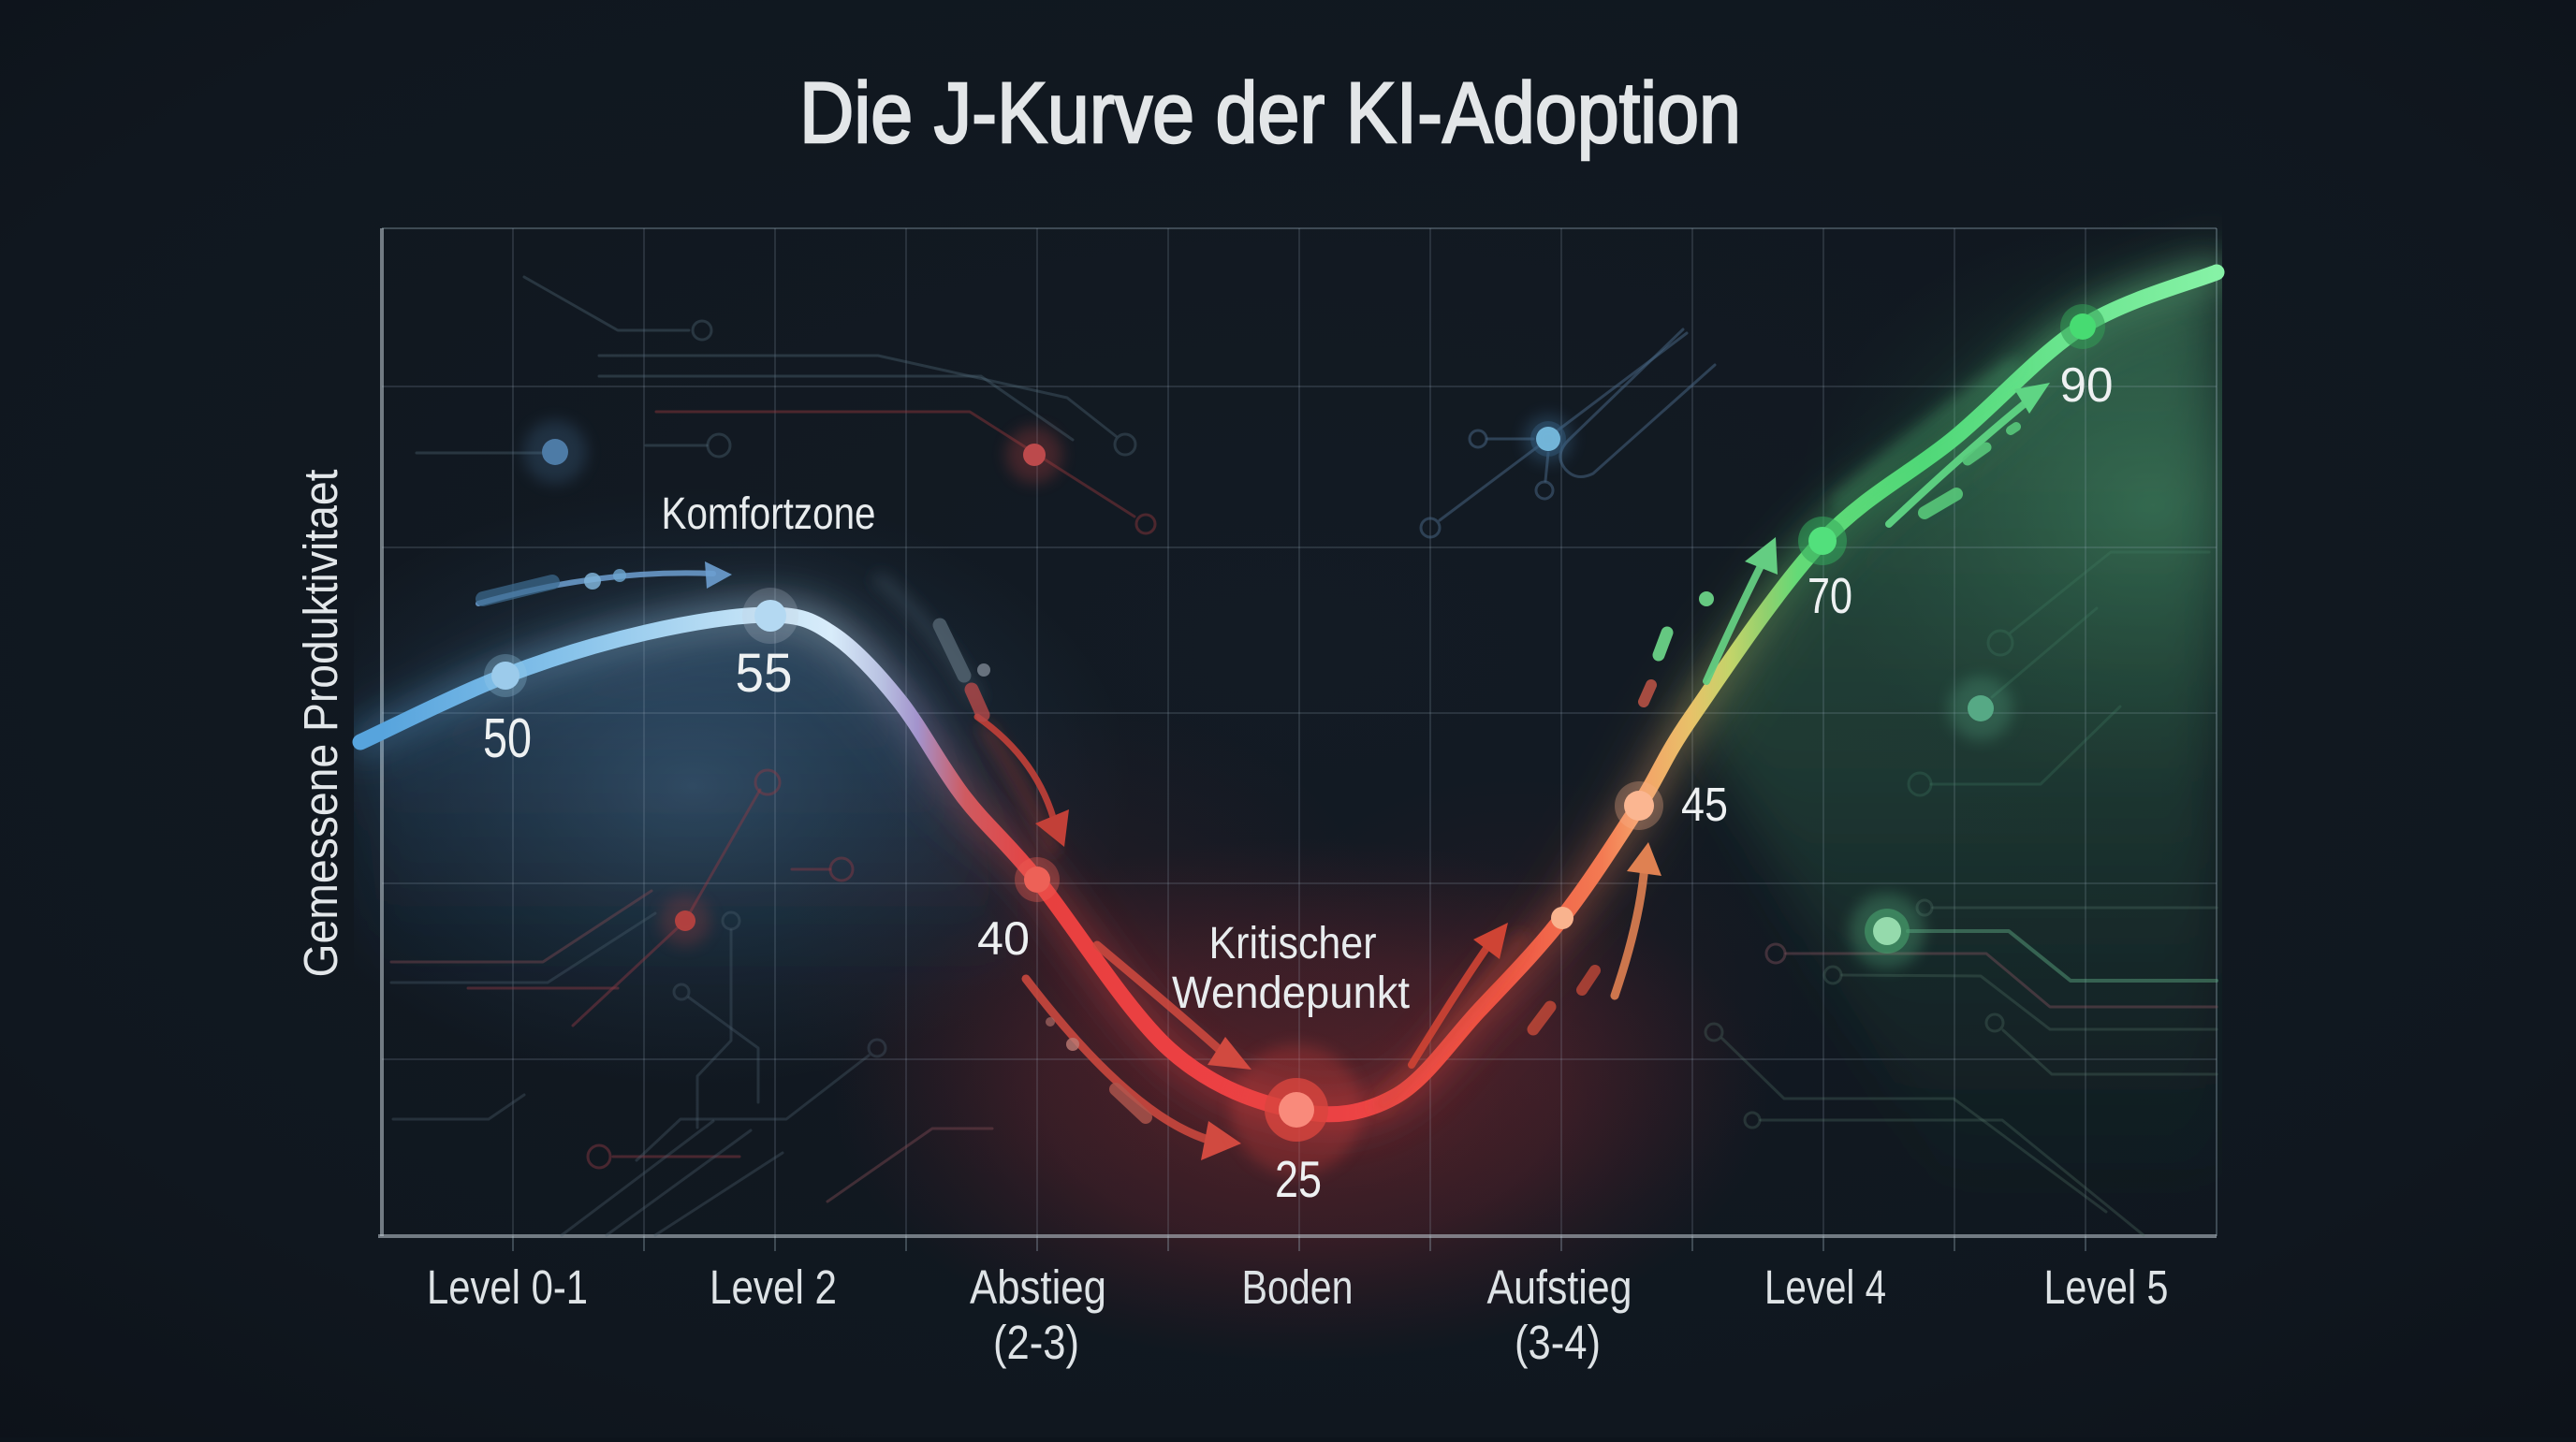  What do you see at coordinates (1291, 994) in the screenshot?
I see `svg-text: Wendepunkt` at bounding box center [1291, 994].